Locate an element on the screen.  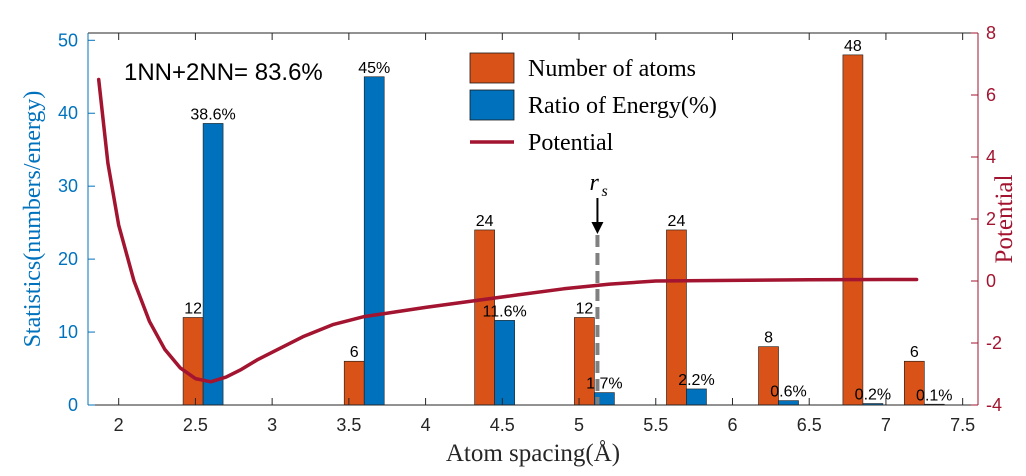
data-label-atoms-0: 12 is located at coordinates (193, 308).